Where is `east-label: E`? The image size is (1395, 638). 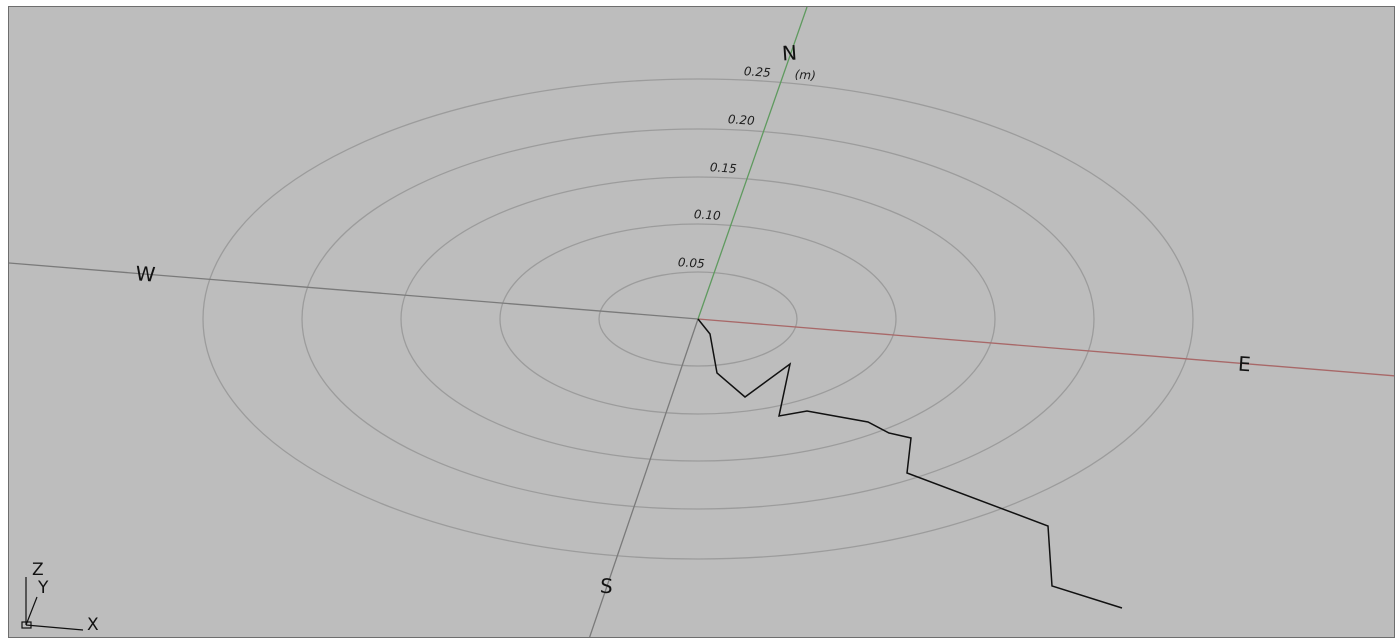 east-label: E is located at coordinates (1244, 364).